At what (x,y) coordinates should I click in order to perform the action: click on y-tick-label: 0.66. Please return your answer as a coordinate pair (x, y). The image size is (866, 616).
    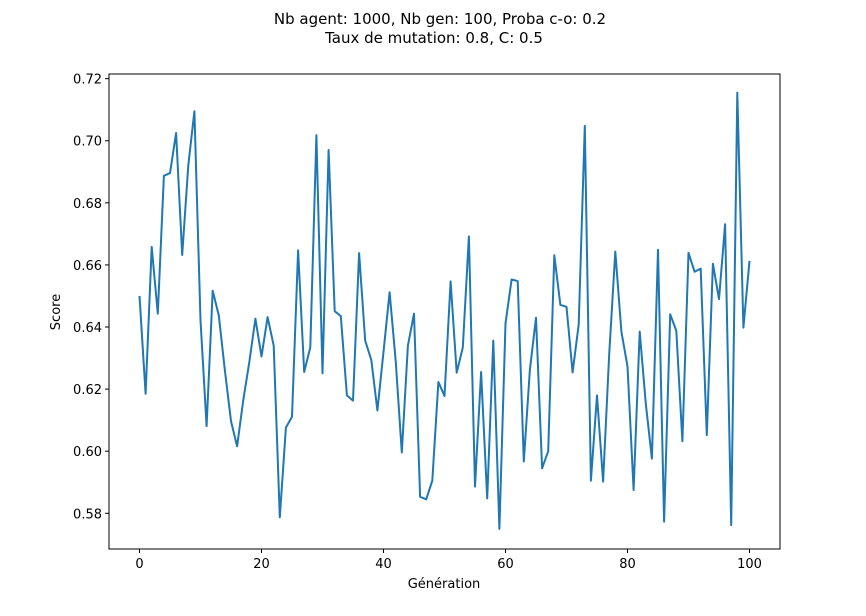
    Looking at the image, I should click on (87, 266).